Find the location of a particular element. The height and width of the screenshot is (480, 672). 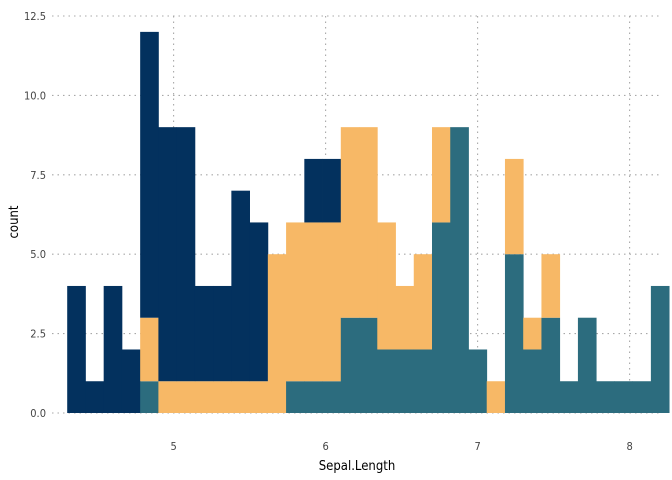

y-tick-label: 12.5 is located at coordinates (35, 16).